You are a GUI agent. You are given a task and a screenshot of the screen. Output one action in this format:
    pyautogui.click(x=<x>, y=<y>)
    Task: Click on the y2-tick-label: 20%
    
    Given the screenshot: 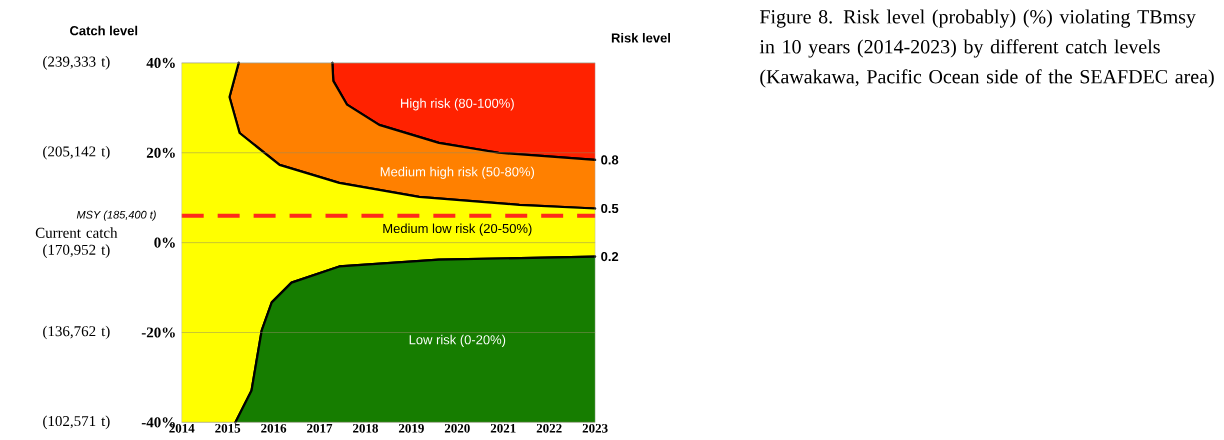 What is the action you would take?
    pyautogui.click(x=160, y=152)
    